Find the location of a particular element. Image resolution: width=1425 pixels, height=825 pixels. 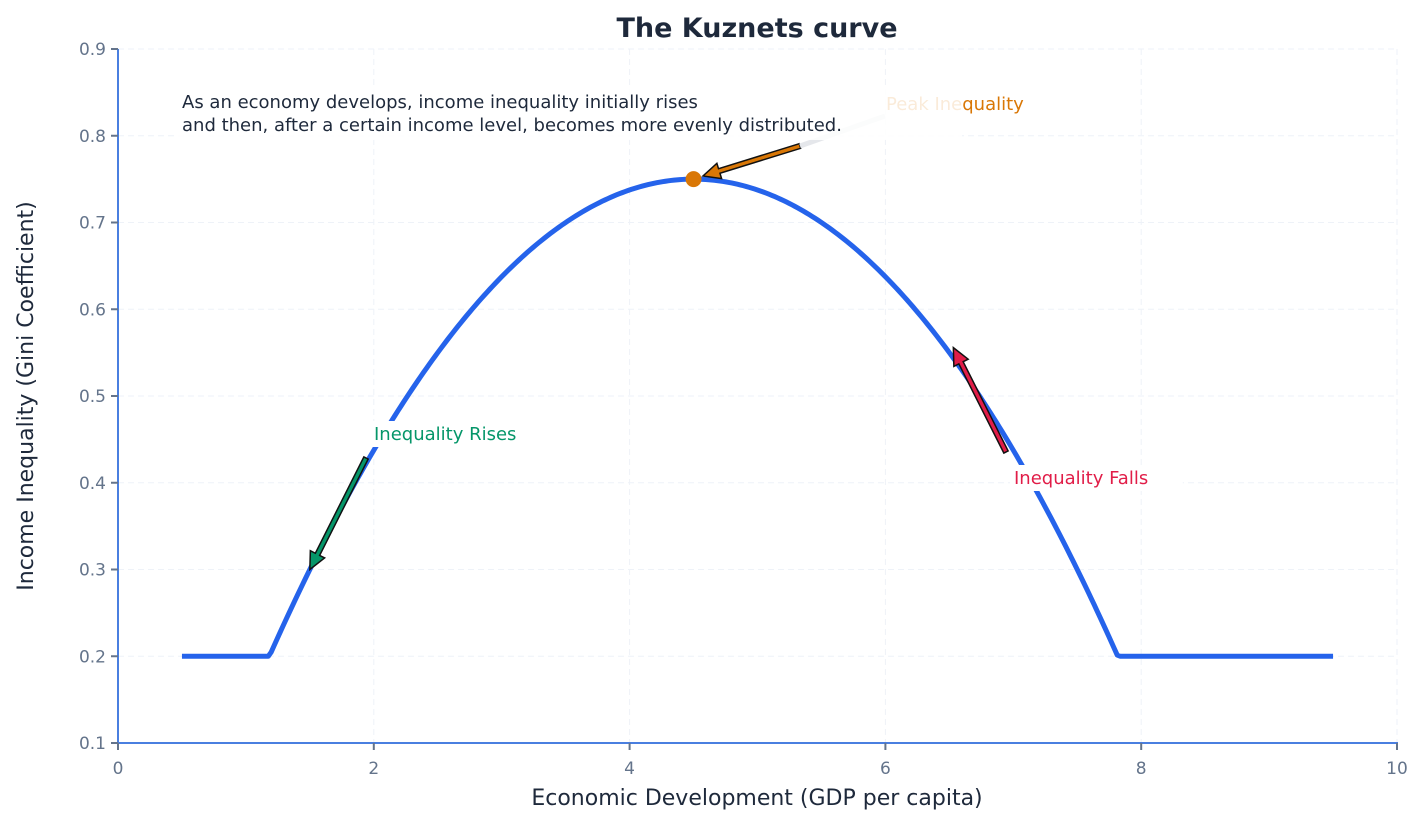

x-tick-label: 4 is located at coordinates (629, 769).